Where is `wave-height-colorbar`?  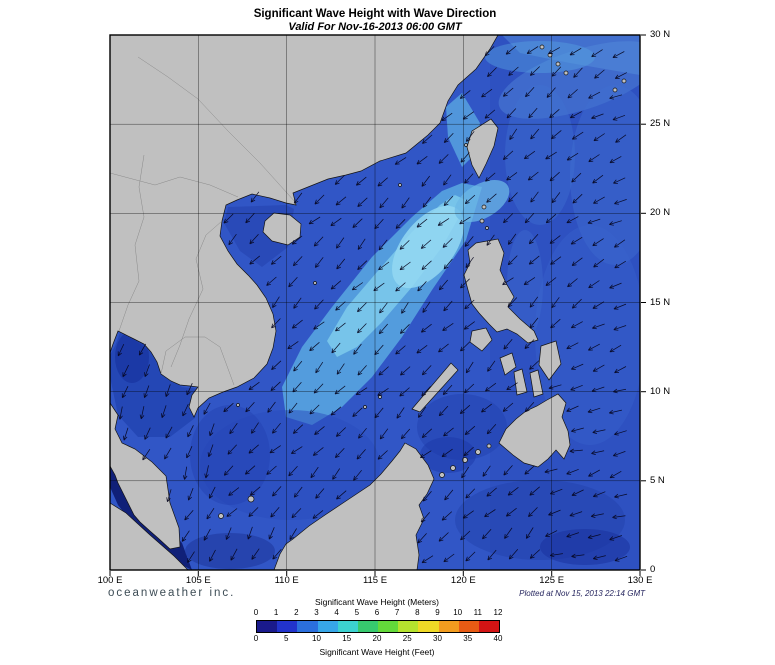 wave-height-colorbar is located at coordinates (378, 626).